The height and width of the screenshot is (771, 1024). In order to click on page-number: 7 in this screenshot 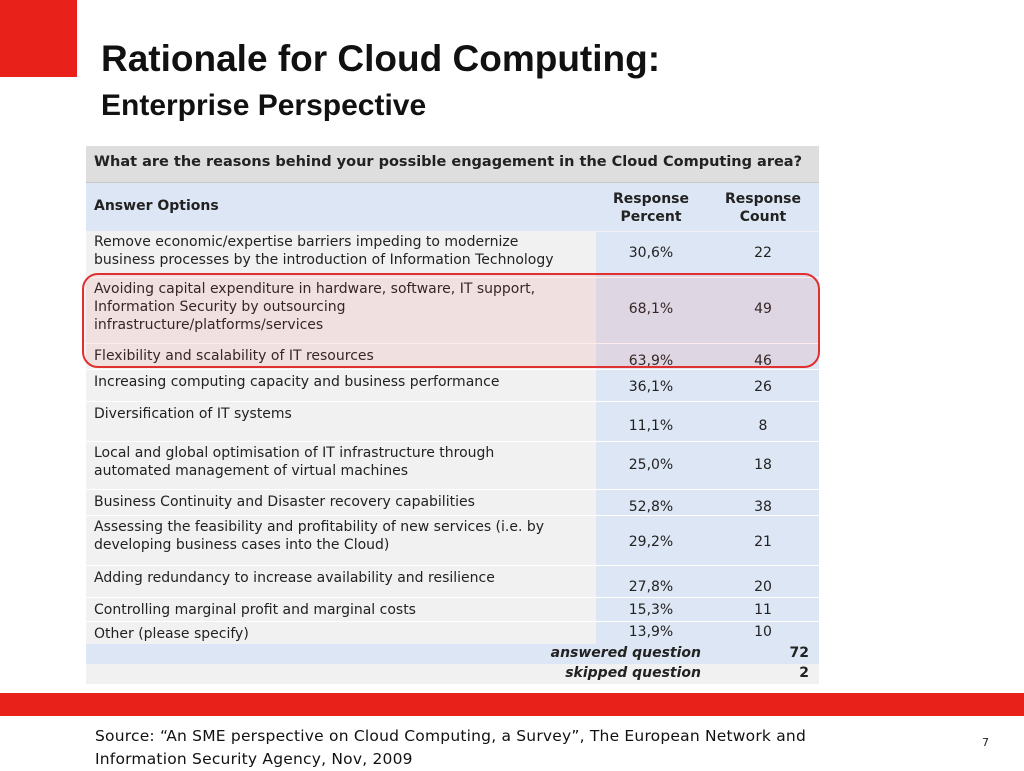, I will do `click(985, 742)`.